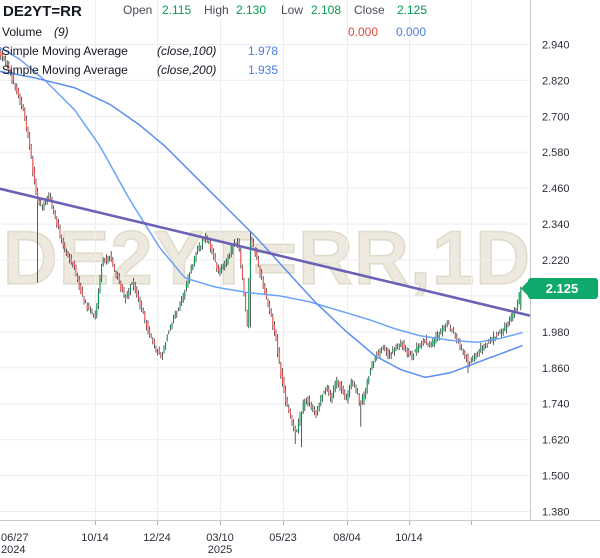 This screenshot has width=600, height=558. I want to click on time-axis-bg, so click(300, 539).